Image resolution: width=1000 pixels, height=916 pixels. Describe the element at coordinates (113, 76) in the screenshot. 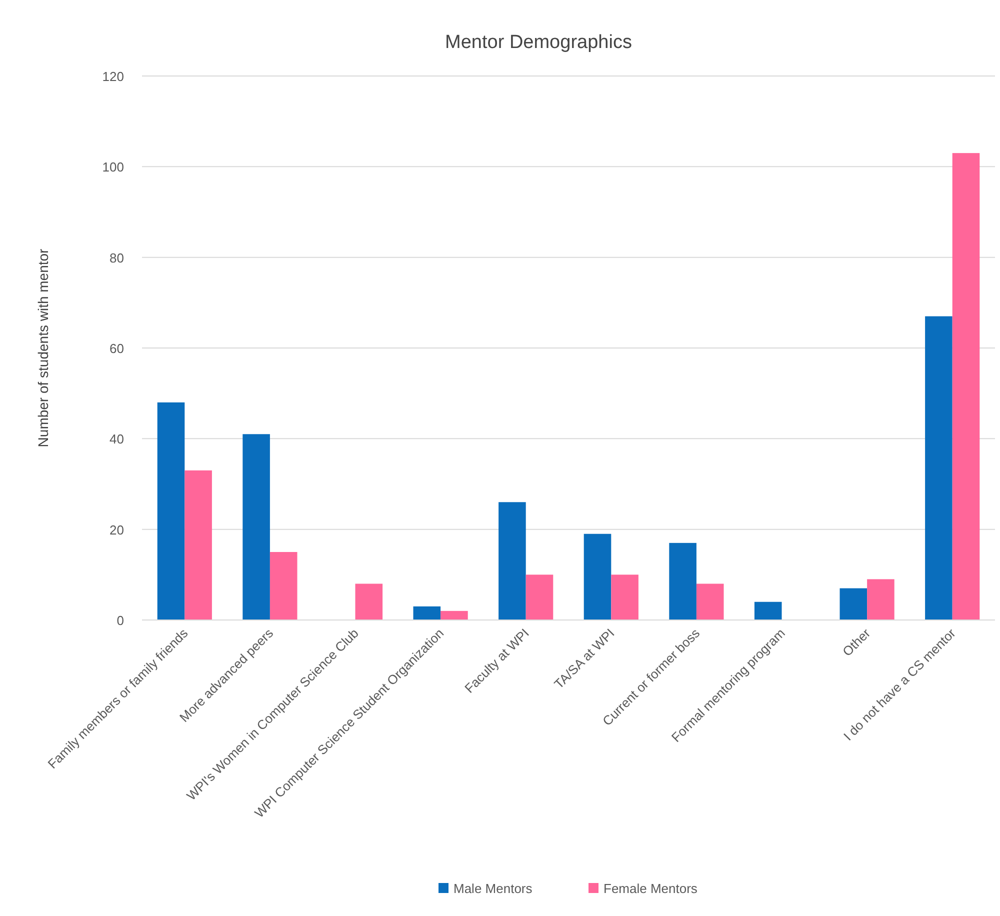

I see `y-tick-label: 120` at that location.